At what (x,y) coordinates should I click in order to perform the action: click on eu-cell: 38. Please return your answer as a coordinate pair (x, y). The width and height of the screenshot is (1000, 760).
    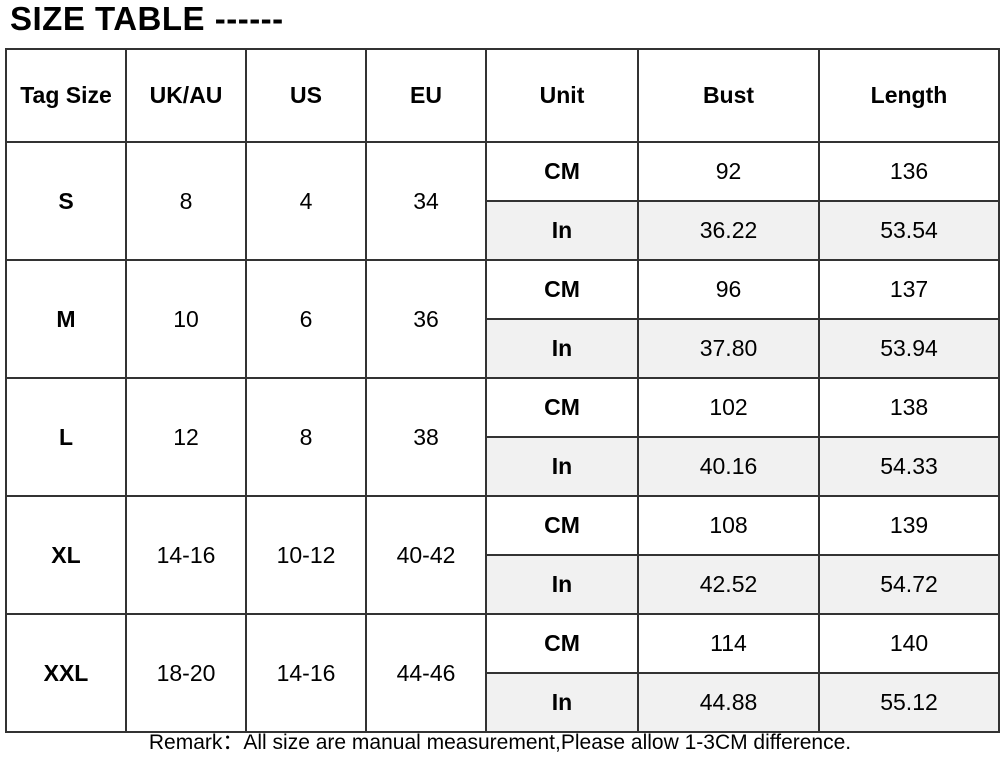
    Looking at the image, I should click on (426, 437).